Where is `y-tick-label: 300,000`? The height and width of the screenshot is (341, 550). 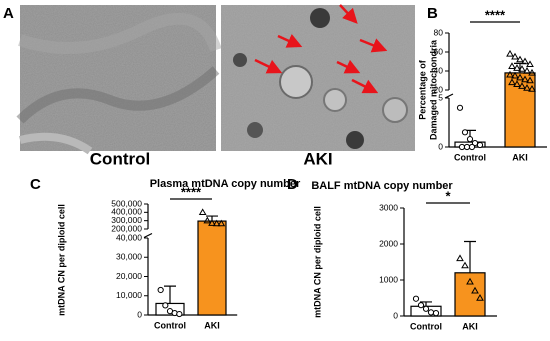 y-tick-label: 300,000 is located at coordinates (126, 220).